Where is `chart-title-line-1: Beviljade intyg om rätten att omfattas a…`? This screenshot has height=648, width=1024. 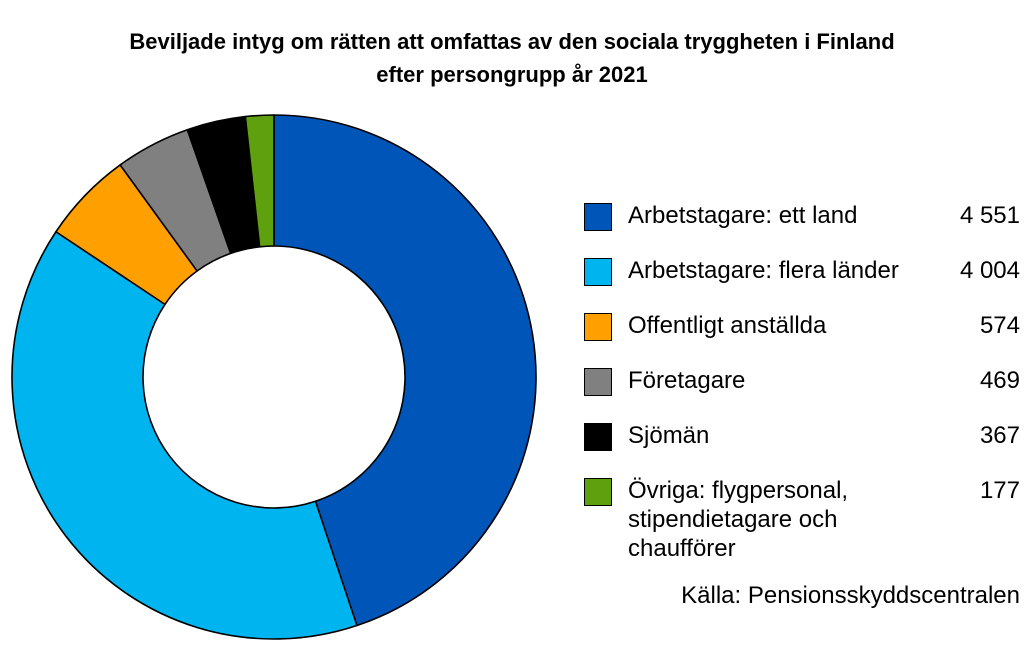
chart-title-line-1: Beviljade intyg om rätten att omfattas a… is located at coordinates (512, 41).